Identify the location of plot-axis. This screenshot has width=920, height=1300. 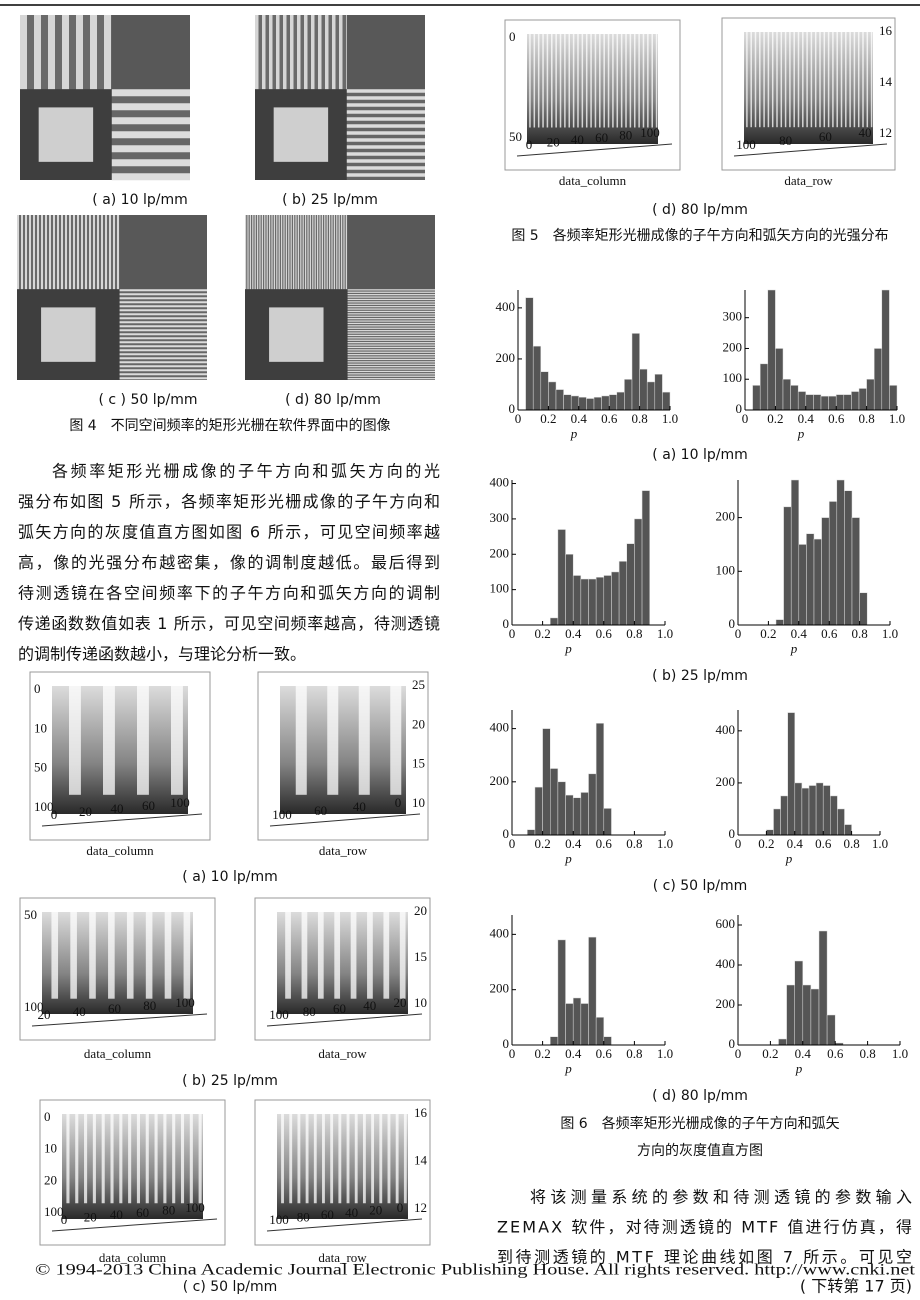
(594, 150).